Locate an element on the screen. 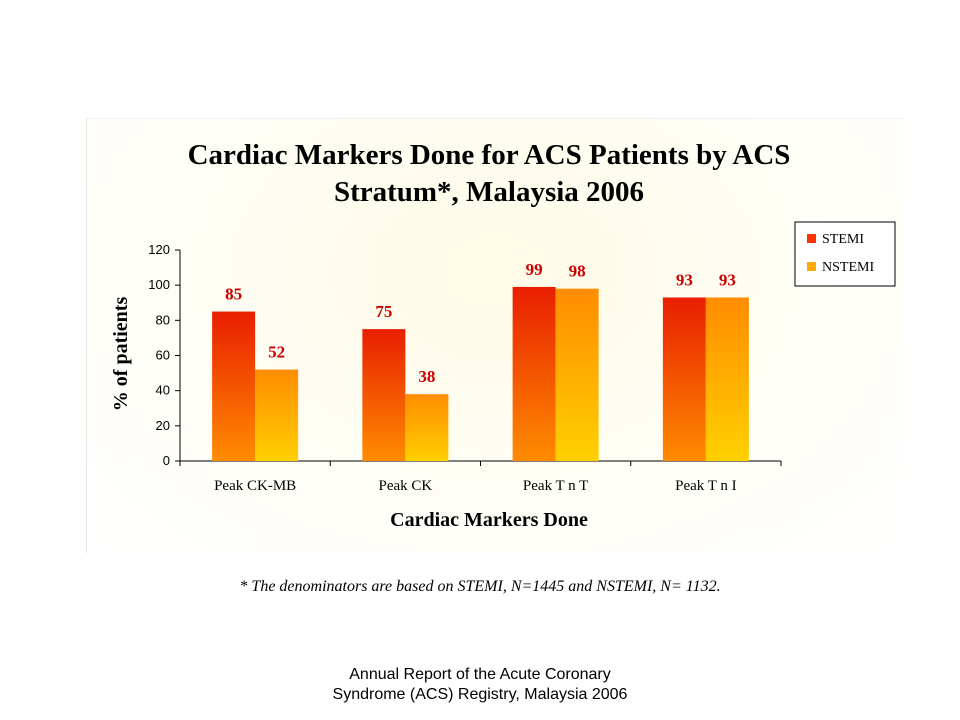 This screenshot has width=960, height=720. x-axis-title: Cardiac Markers Done is located at coordinates (489, 520).